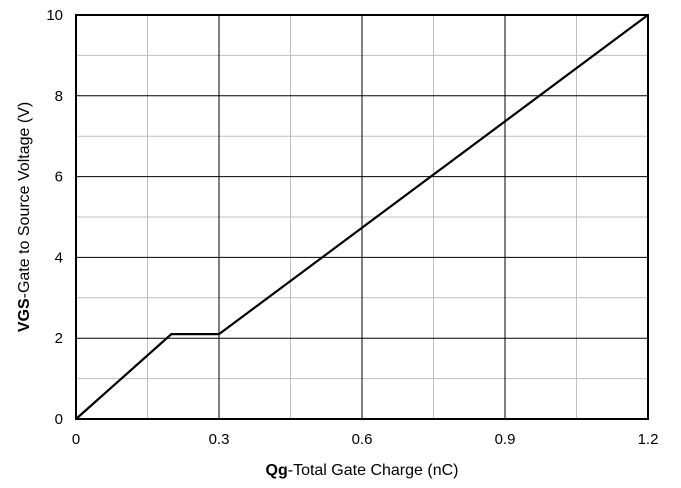 Image resolution: width=681 pixels, height=488 pixels. I want to click on y-tick-label: 2, so click(59, 338).